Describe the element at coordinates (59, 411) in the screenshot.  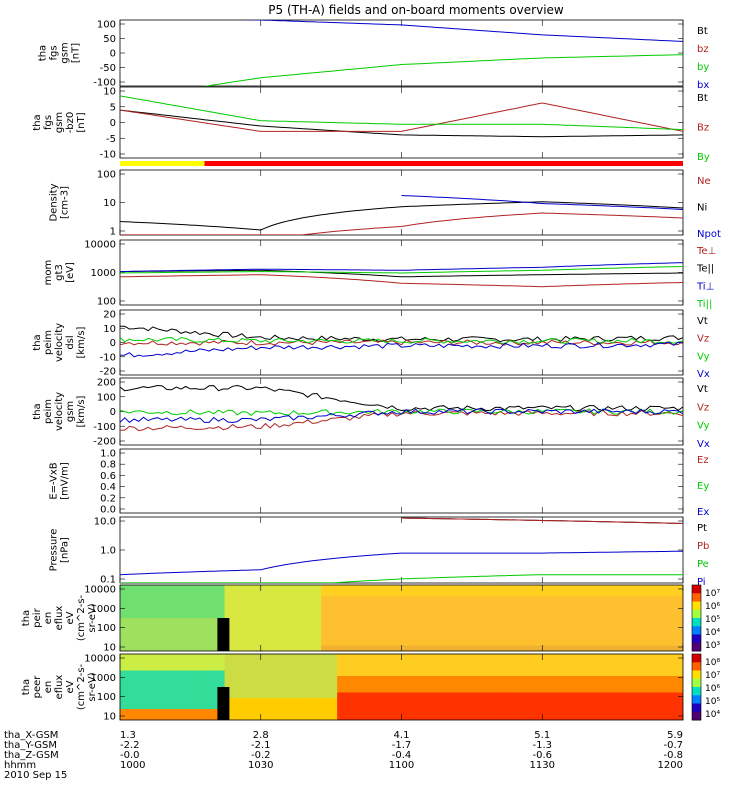
I see `y-axis-label: velocity` at that location.